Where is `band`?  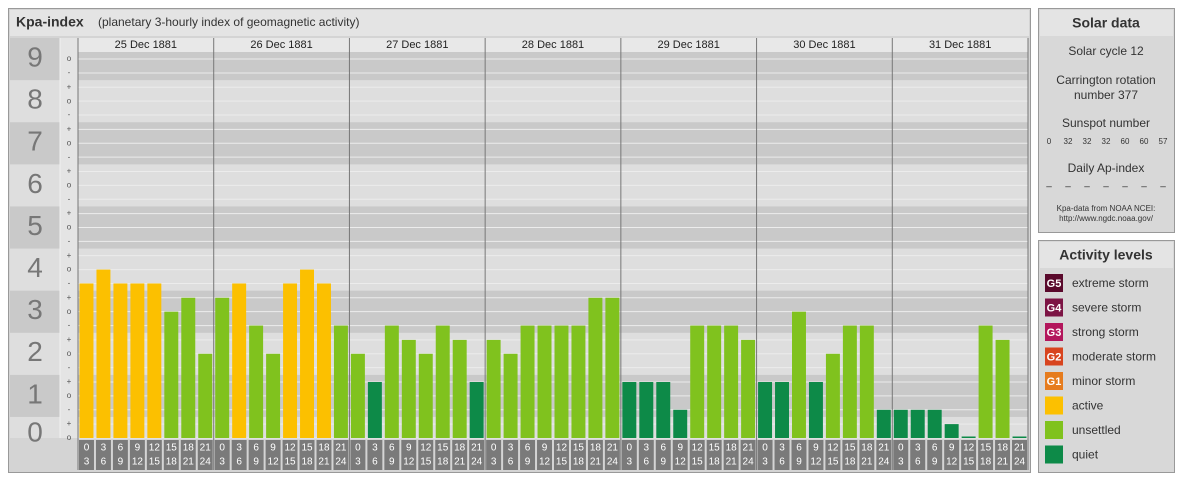
band is located at coordinates (519, 427).